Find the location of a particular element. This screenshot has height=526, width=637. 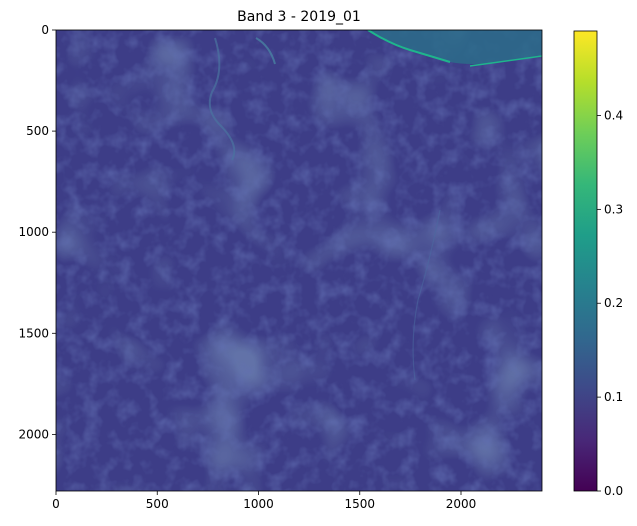

y-axis: 0 500 1000 1500 2000 is located at coordinates (37, 232).